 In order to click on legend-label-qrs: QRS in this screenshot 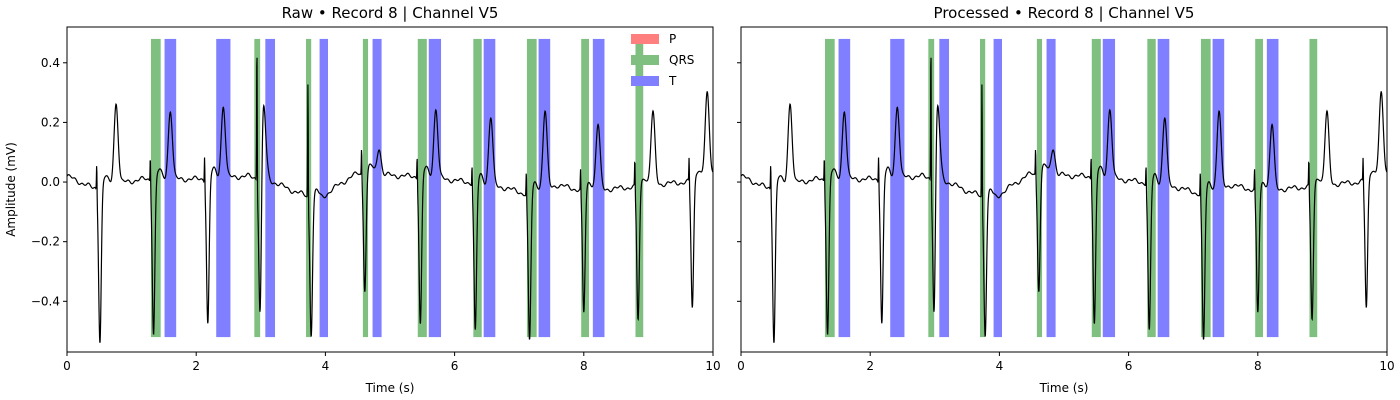, I will do `click(681, 60)`.